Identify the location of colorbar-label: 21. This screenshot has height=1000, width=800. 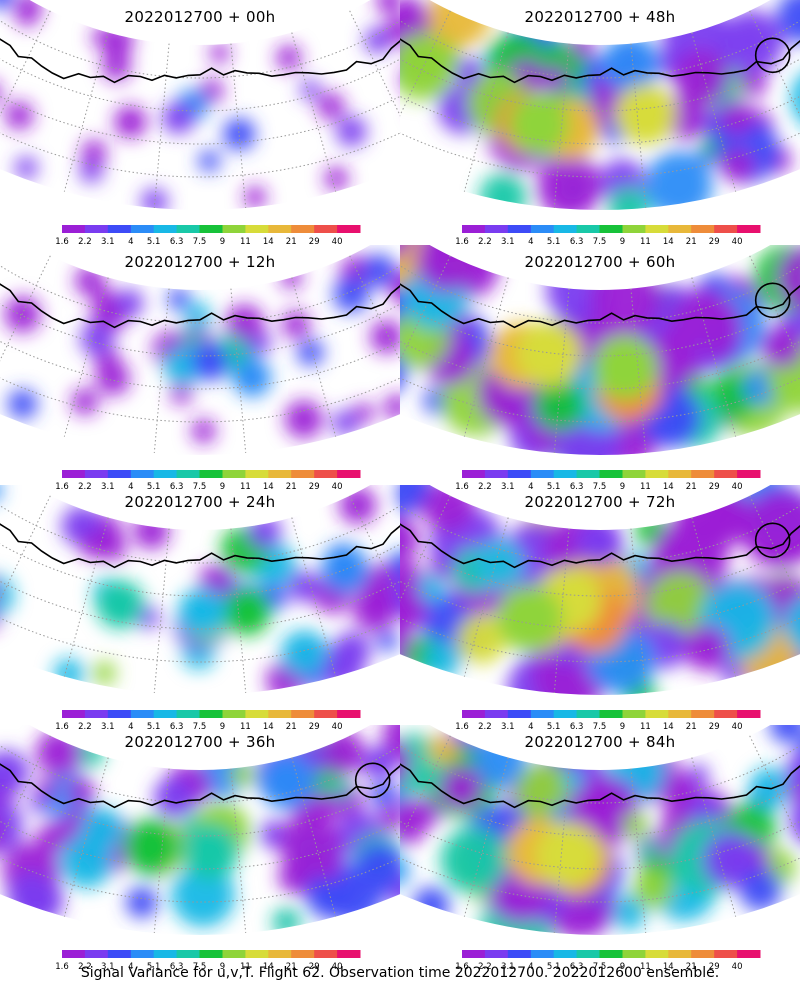
(291, 487).